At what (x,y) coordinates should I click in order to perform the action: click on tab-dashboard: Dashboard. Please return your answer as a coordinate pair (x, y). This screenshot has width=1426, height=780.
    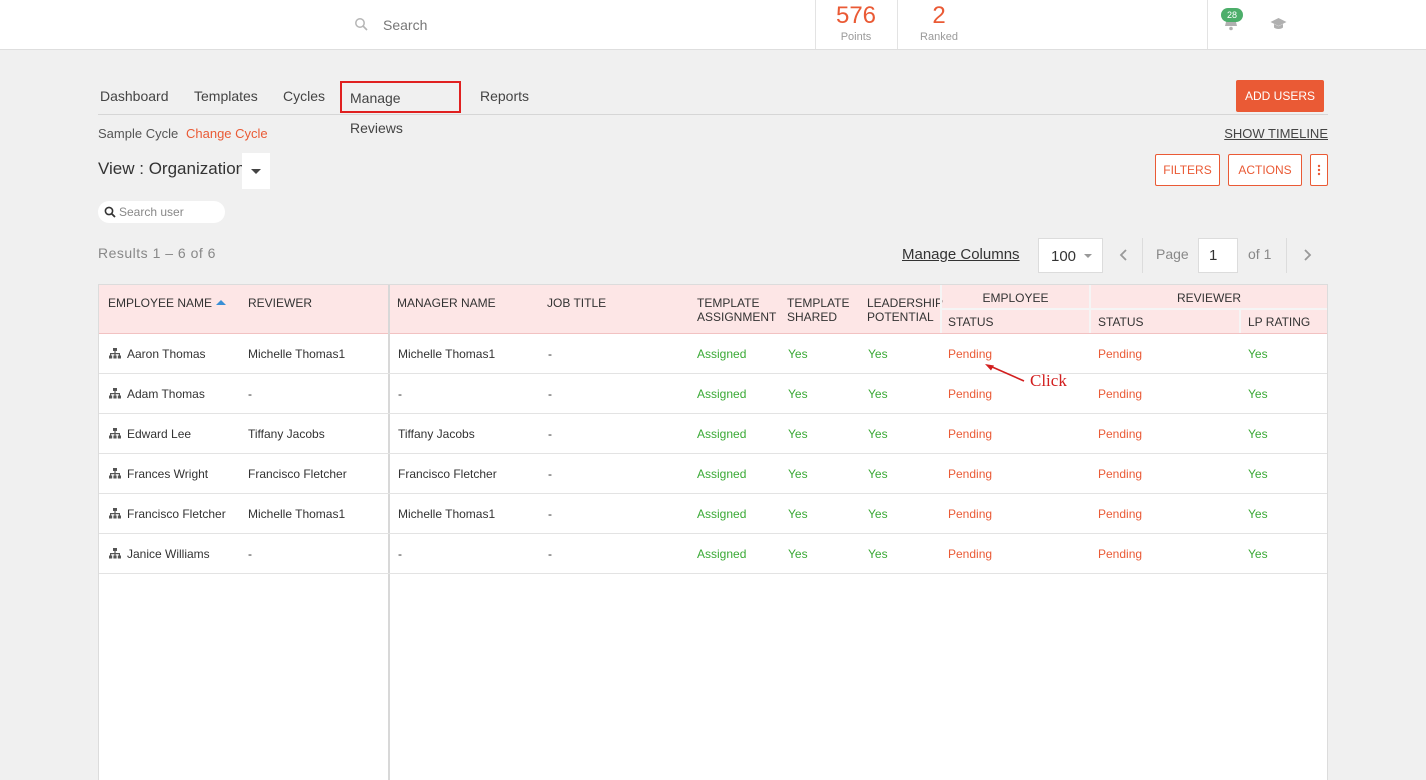
    Looking at the image, I should click on (134, 96).